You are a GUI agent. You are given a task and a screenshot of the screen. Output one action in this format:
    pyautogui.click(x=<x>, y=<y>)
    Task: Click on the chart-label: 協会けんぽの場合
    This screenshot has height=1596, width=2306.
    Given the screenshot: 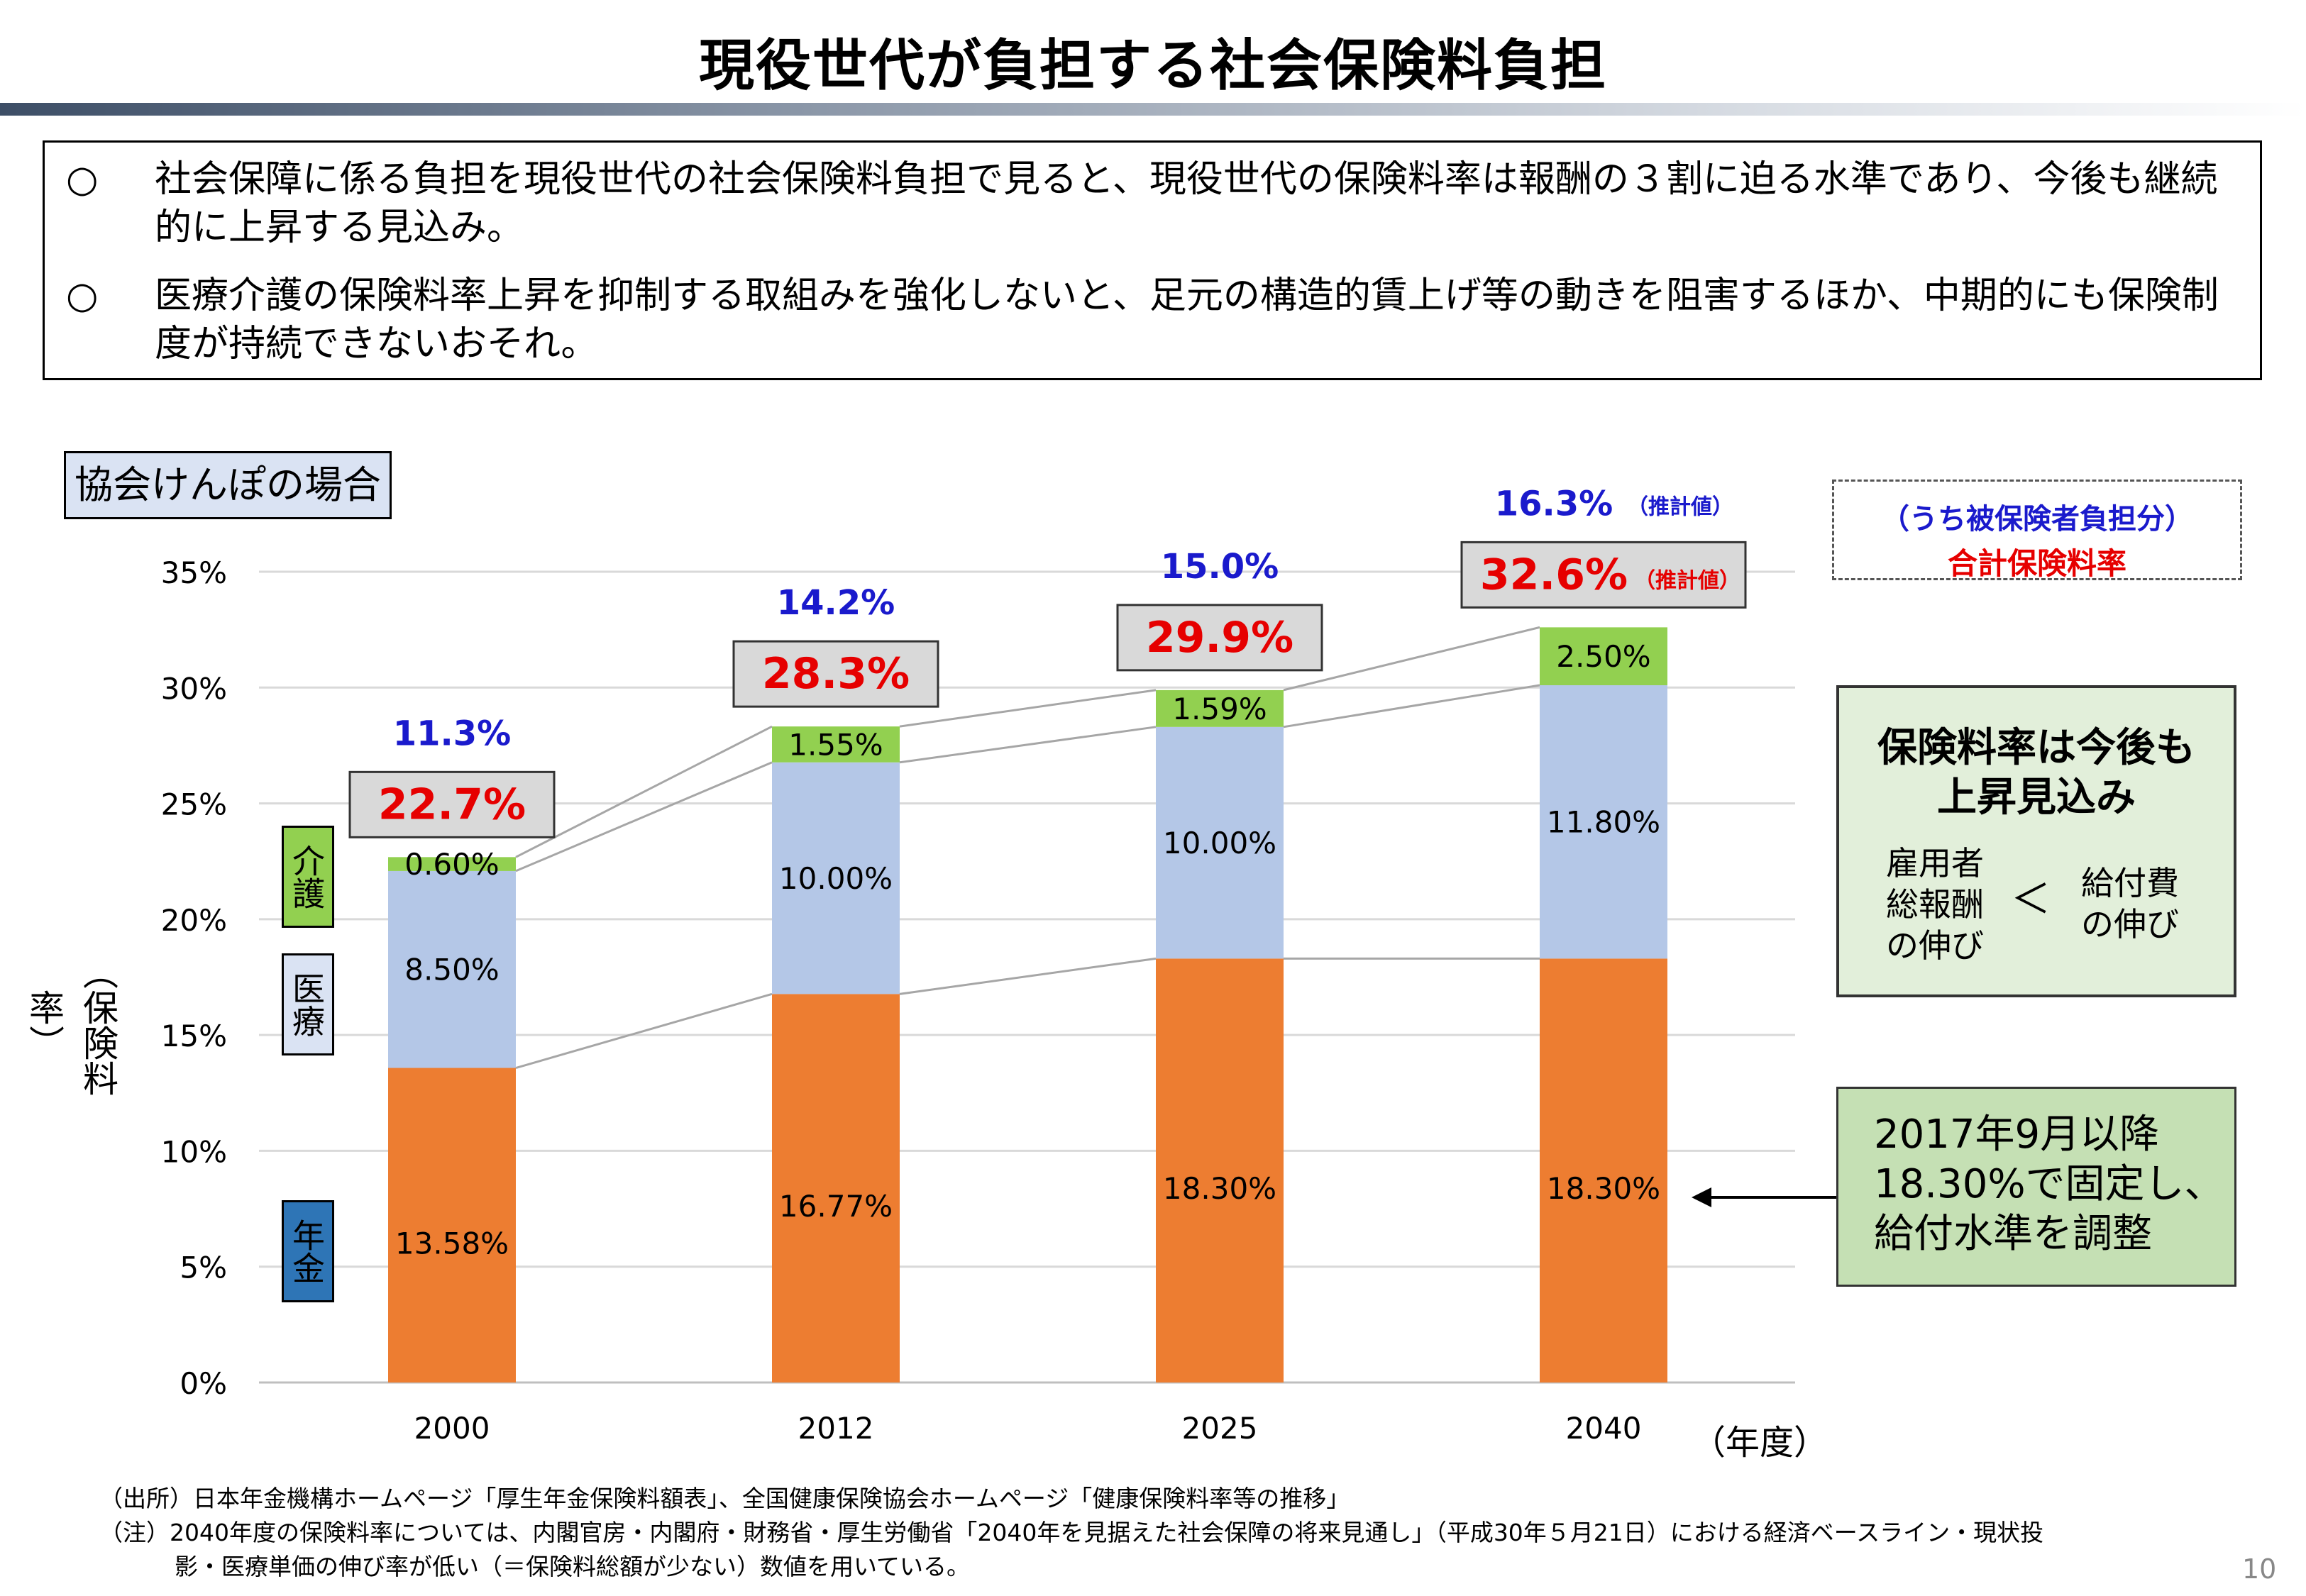 What is the action you would take?
    pyautogui.click(x=228, y=485)
    